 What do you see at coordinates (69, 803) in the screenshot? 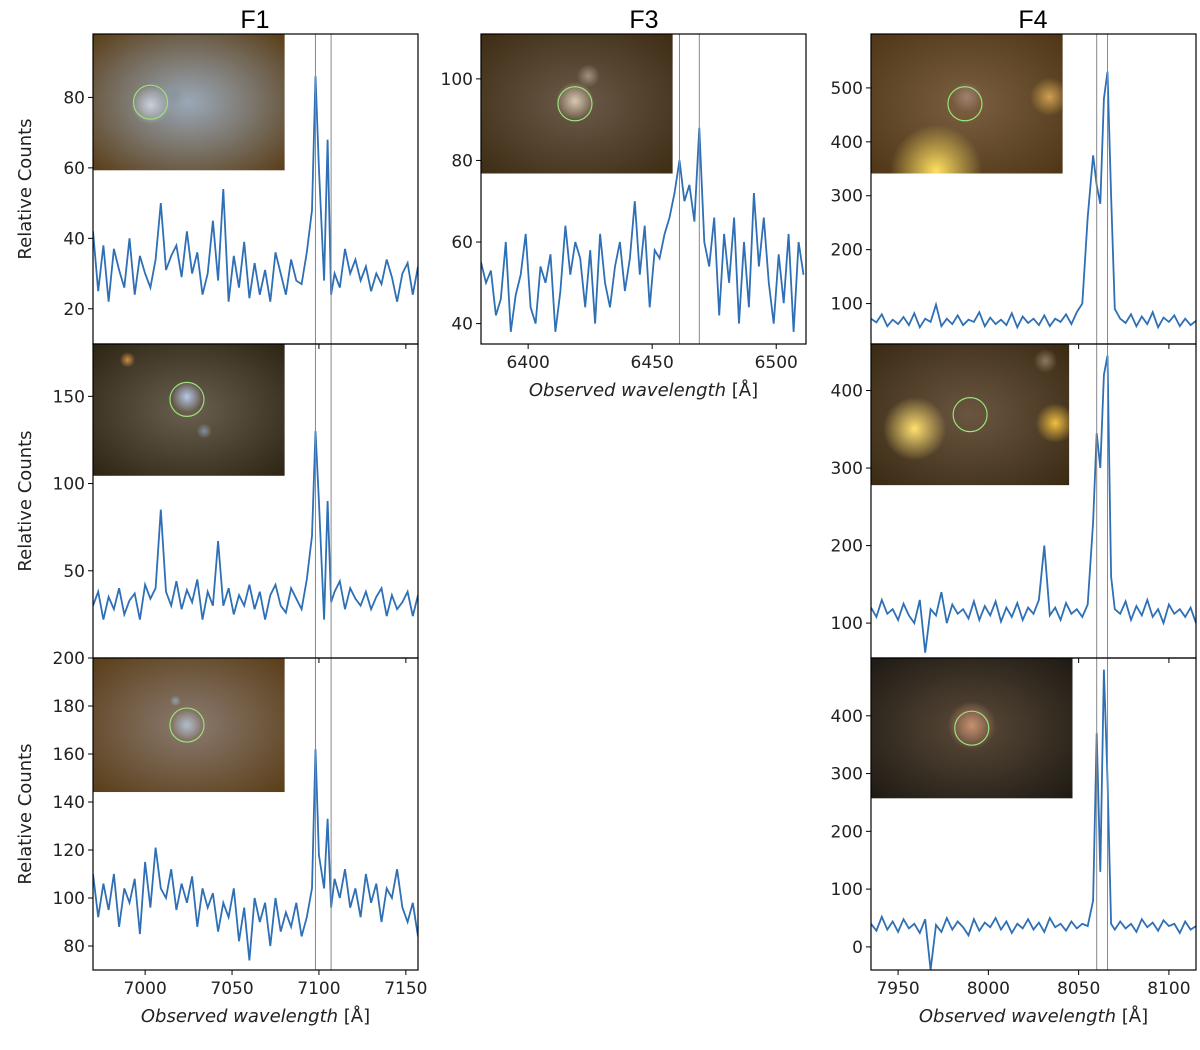
I see `y-tick-label: 140` at bounding box center [69, 803].